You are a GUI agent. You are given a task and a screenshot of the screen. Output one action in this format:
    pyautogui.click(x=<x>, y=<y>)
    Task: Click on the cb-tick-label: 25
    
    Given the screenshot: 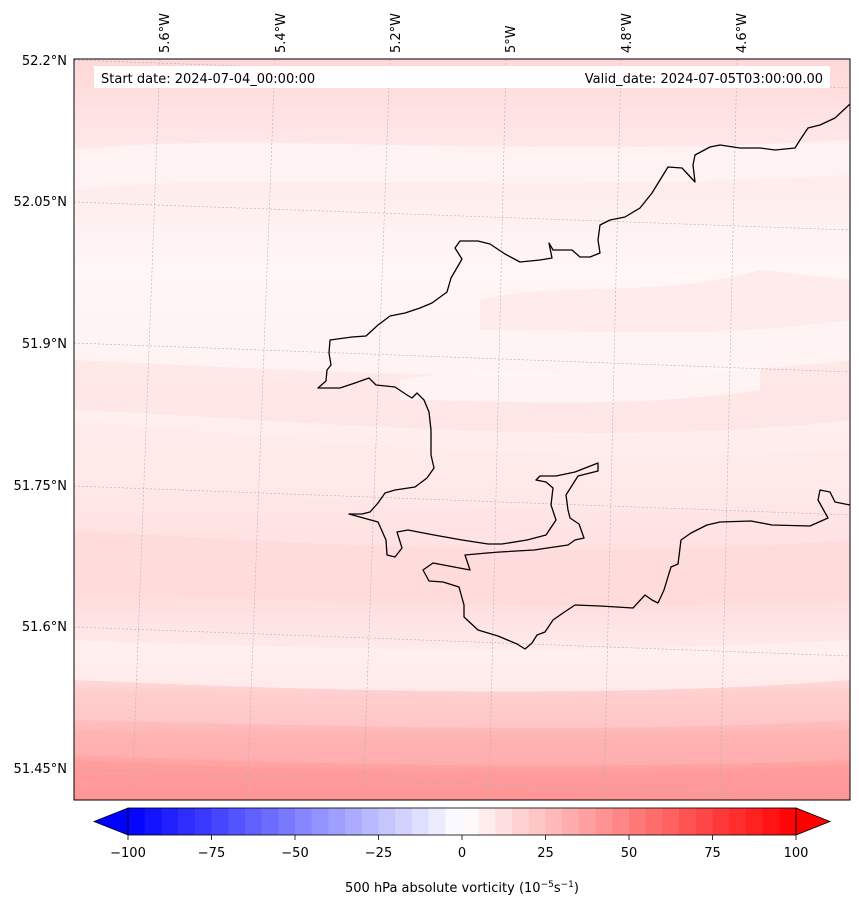 What is the action you would take?
    pyautogui.click(x=545, y=853)
    